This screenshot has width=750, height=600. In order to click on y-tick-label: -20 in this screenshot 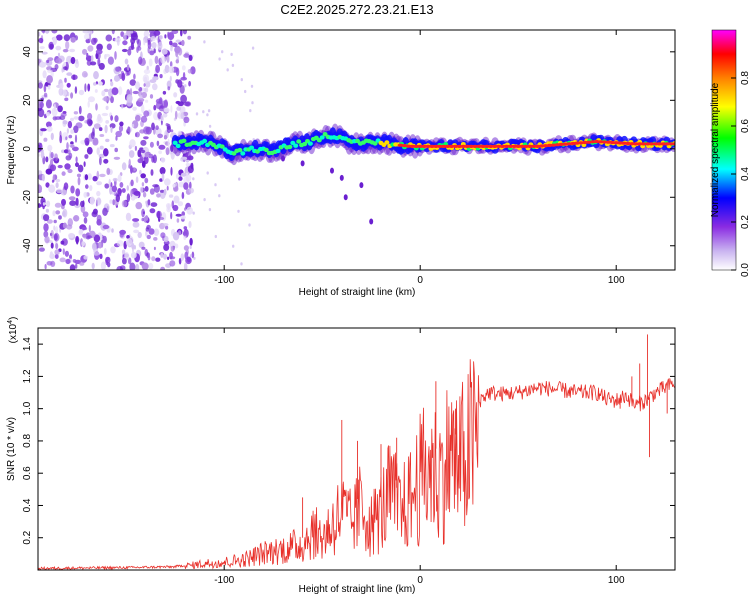, I will do `click(27, 197)`.